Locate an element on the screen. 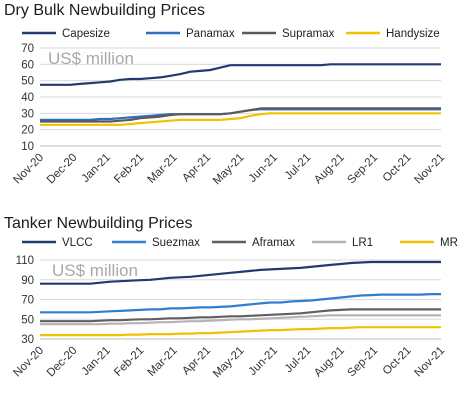  series-line-mr is located at coordinates (240, 331).